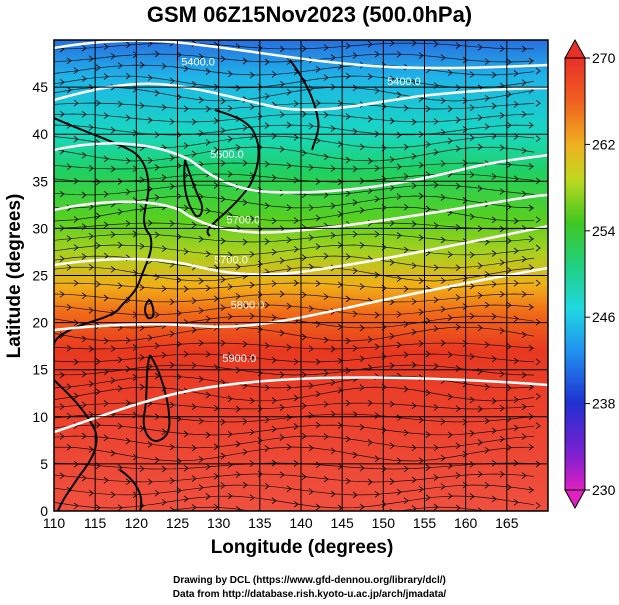  Describe the element at coordinates (466, 523) in the screenshot. I see `x-tick-label: 160` at that location.